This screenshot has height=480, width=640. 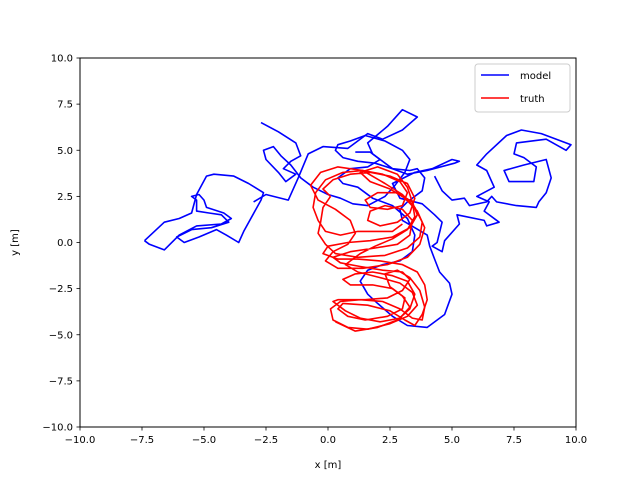 What do you see at coordinates (266, 440) in the screenshot?
I see `x-tick-label: −2.5` at bounding box center [266, 440].